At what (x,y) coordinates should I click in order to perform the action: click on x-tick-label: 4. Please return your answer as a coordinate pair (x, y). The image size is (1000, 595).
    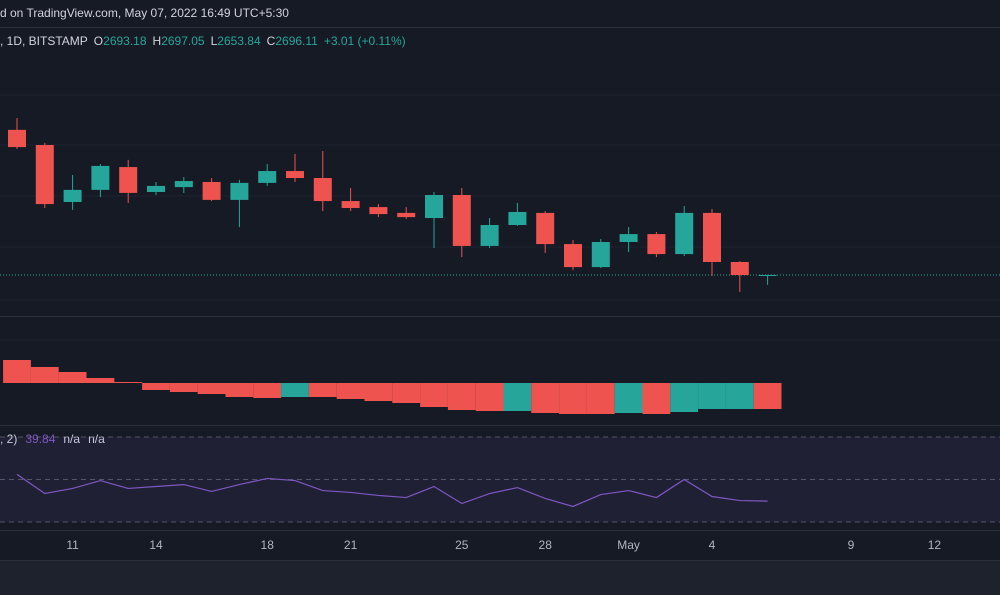
    Looking at the image, I should click on (712, 545).